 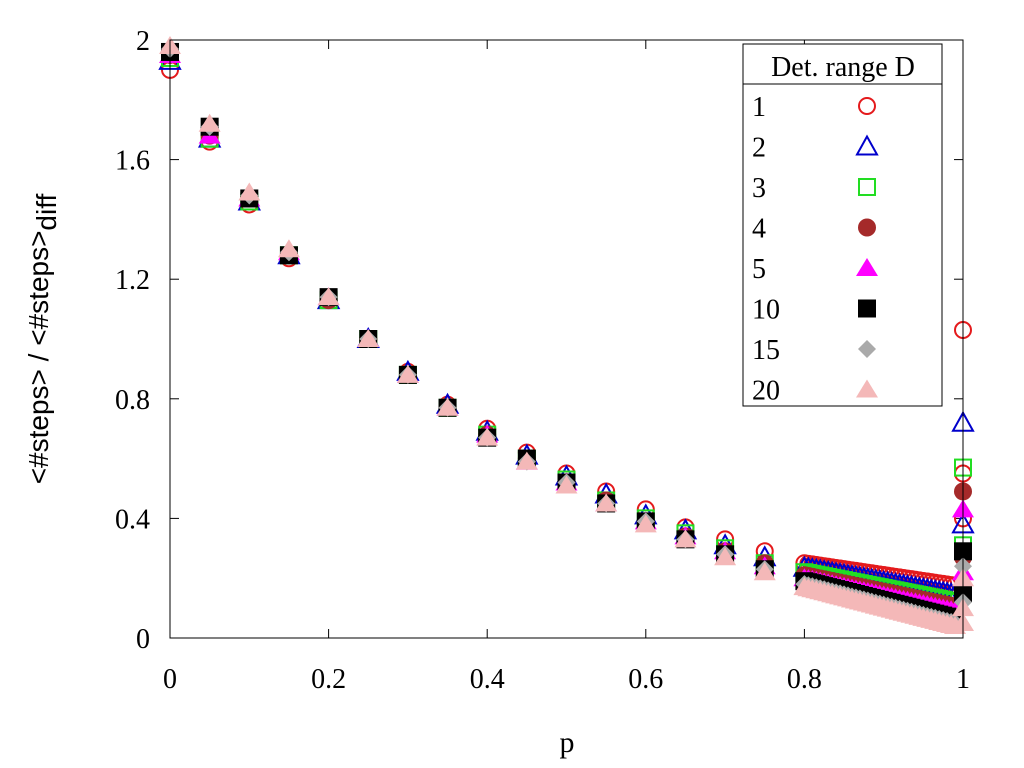 I want to click on y-axis-label-subscript: diff, so click(x=46, y=211).